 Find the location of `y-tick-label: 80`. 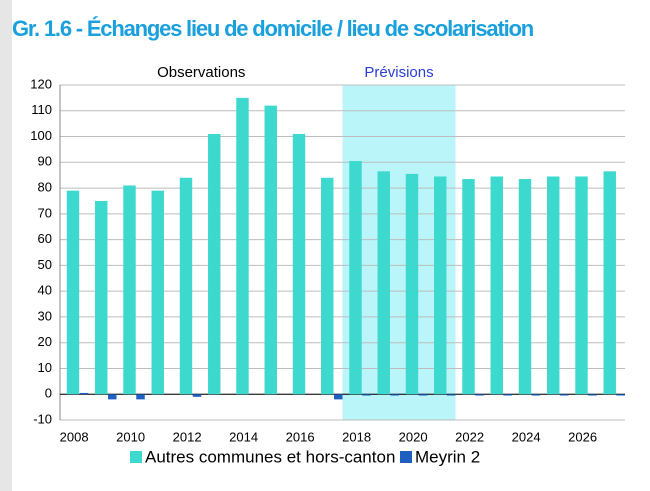

y-tick-label: 80 is located at coordinates (45, 187).